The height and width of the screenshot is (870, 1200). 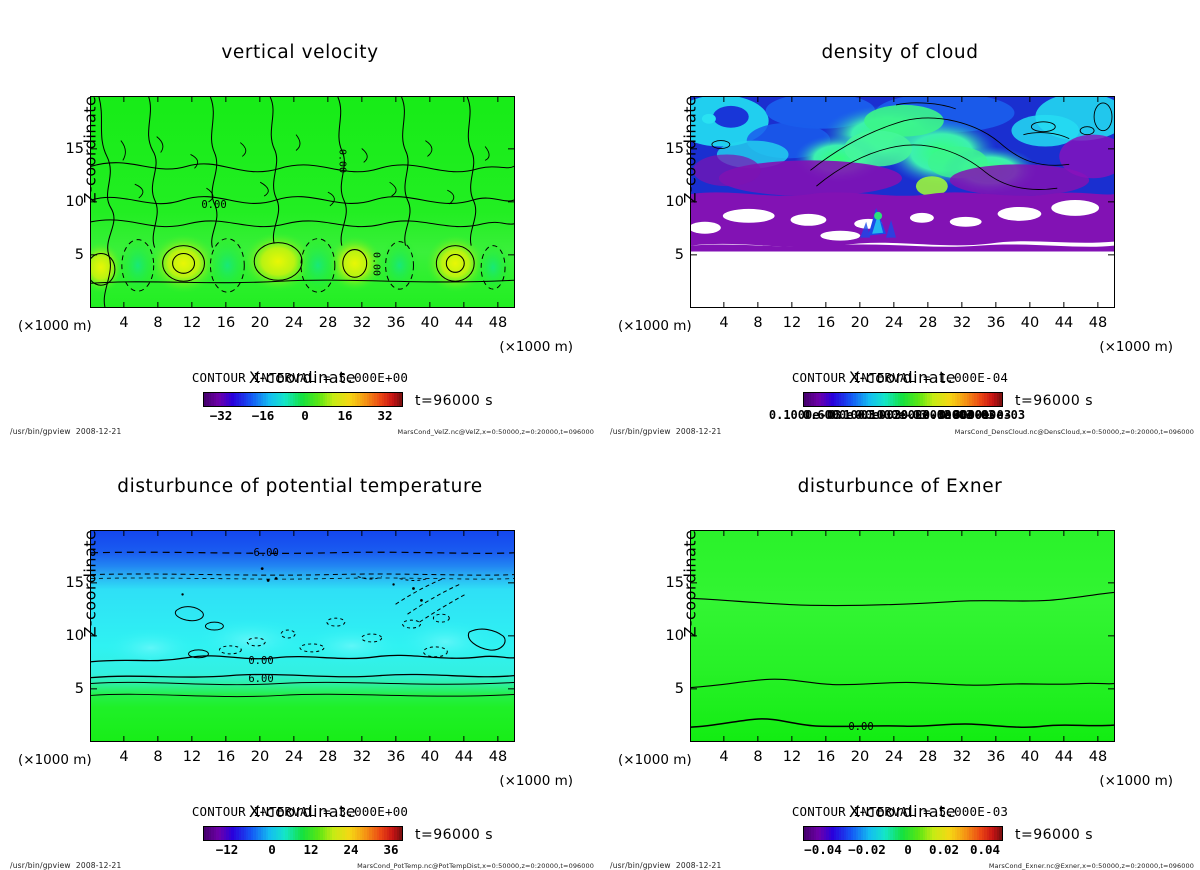 What do you see at coordinates (300, 811) in the screenshot?
I see `contour-interval-label: CONTOUR INTERVAL = 3.000E+00` at bounding box center [300, 811].